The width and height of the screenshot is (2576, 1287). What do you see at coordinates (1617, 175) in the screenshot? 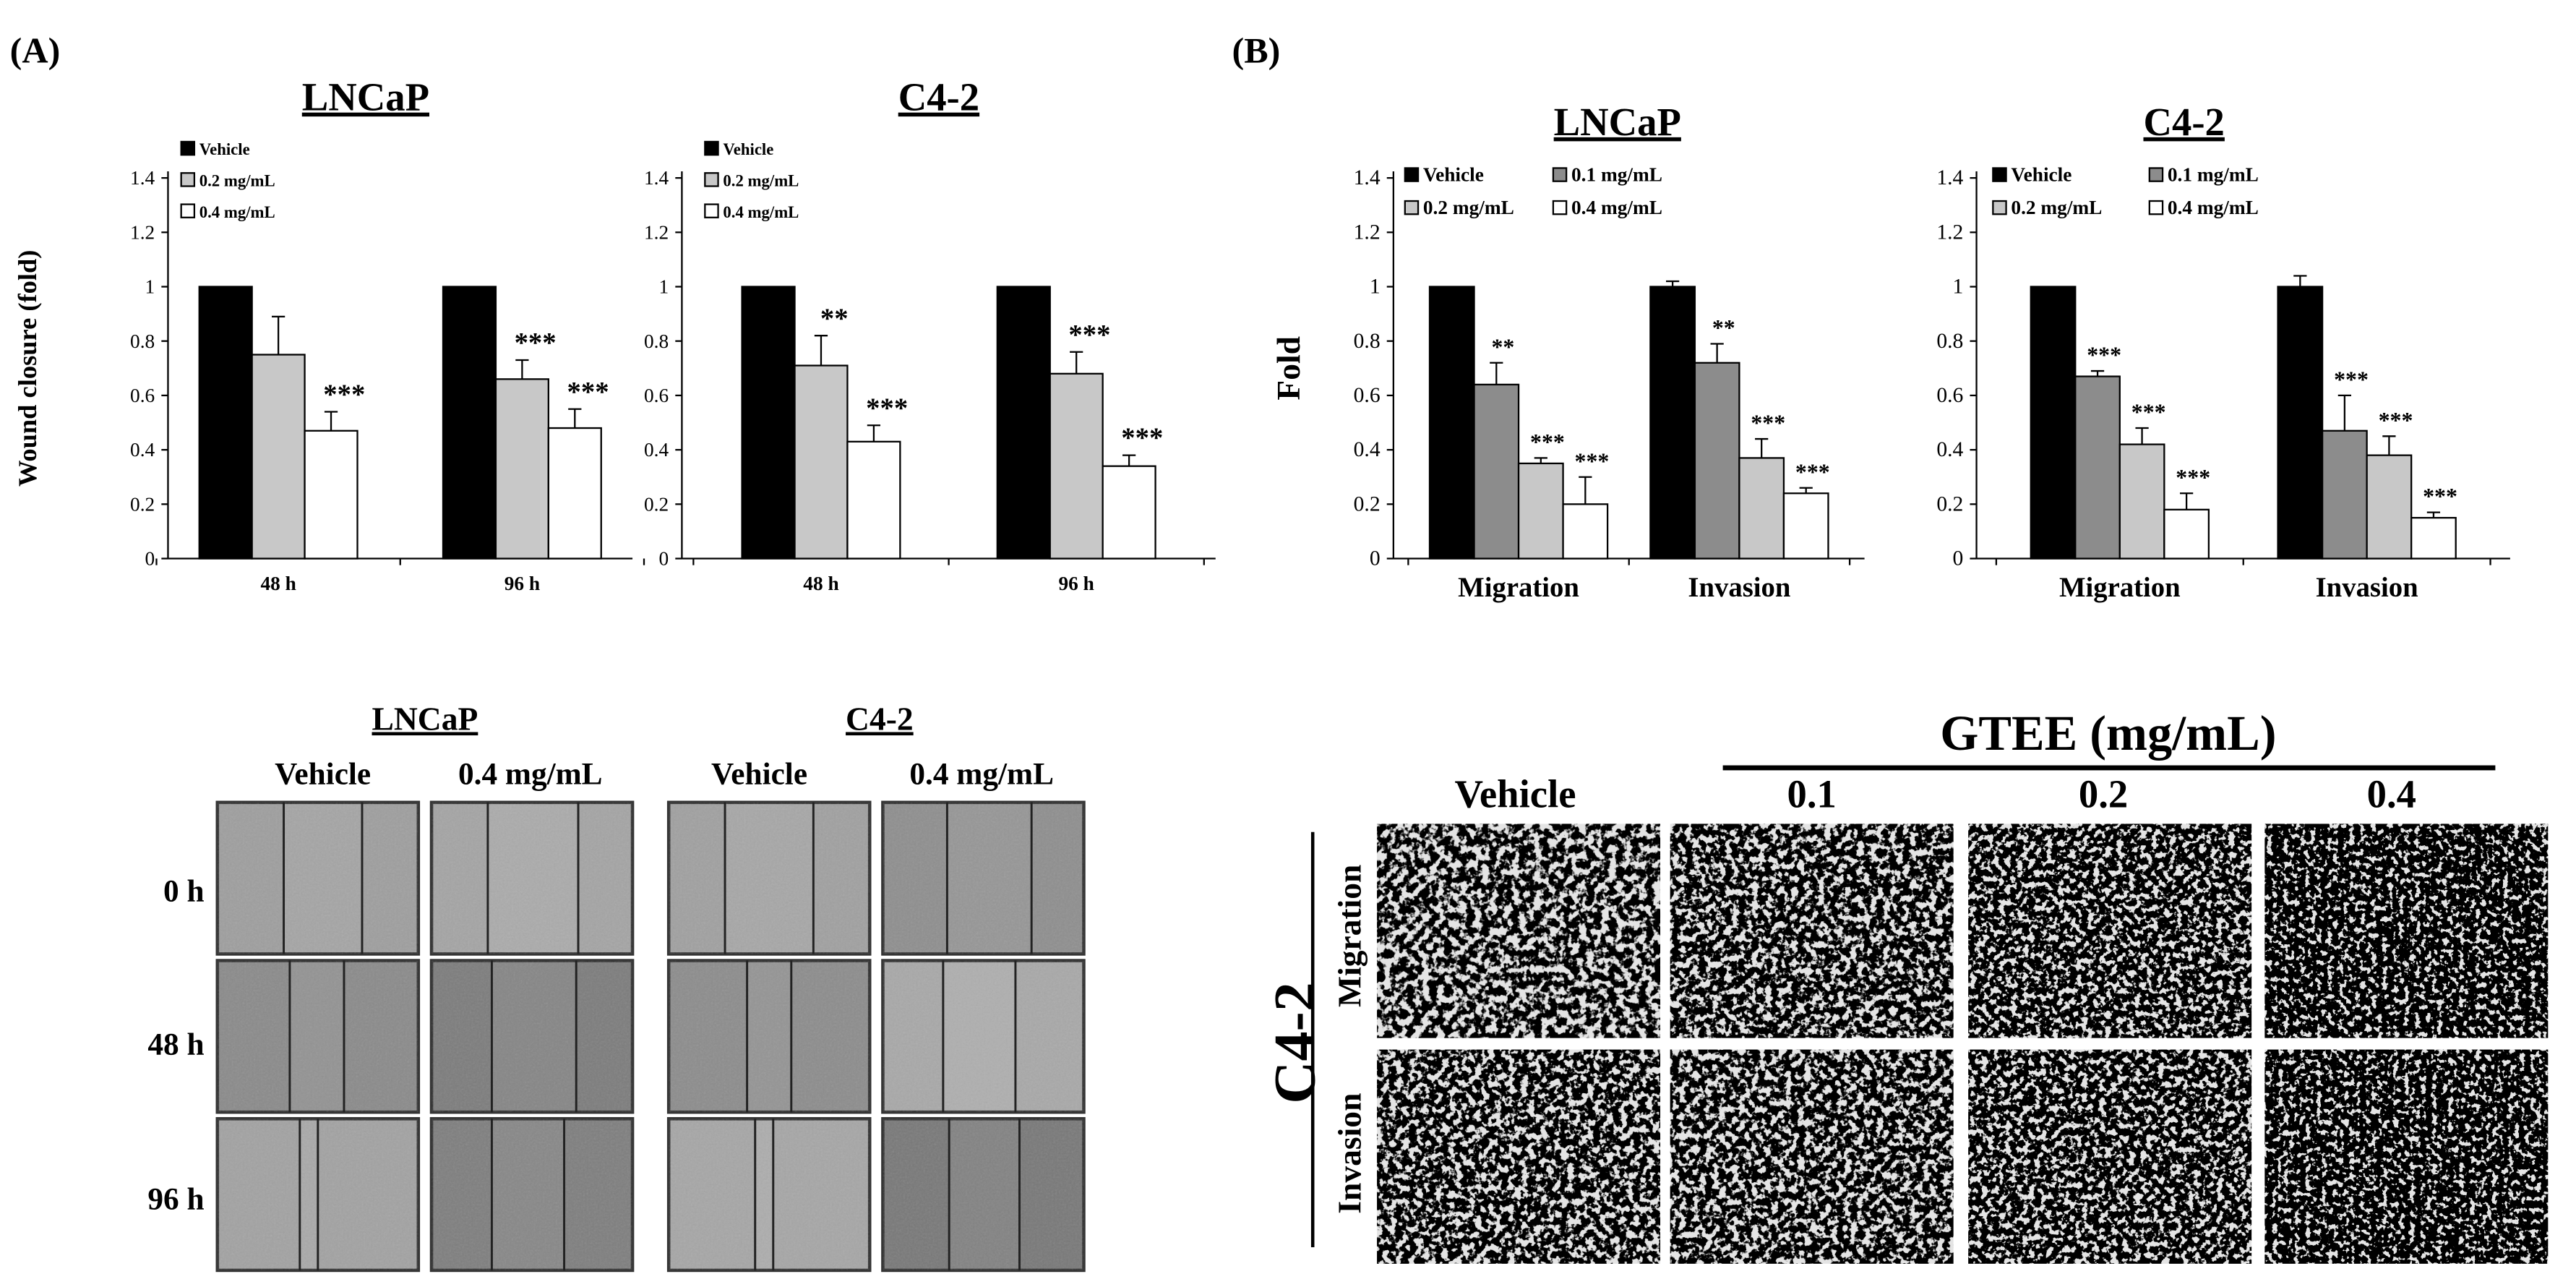
I see `legend-label: 0.1 mg/mL` at bounding box center [1617, 175].